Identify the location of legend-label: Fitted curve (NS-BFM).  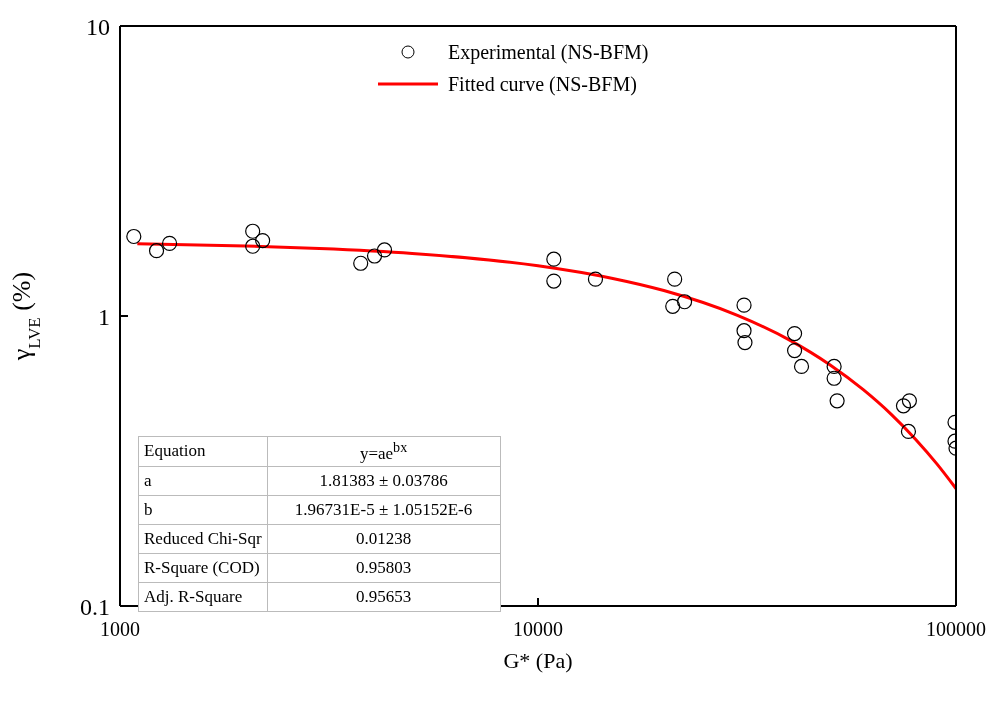
(542, 84).